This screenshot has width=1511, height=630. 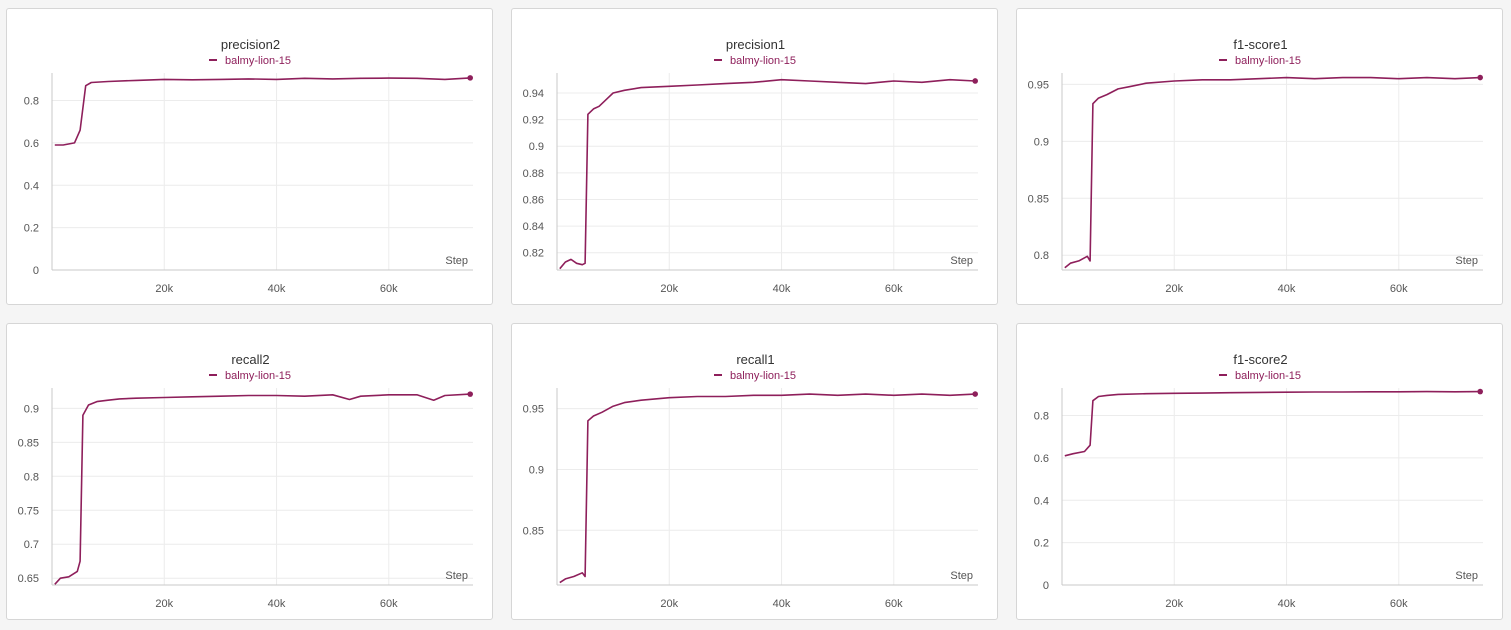 I want to click on chart-title: f1-score2, so click(x=1260, y=359).